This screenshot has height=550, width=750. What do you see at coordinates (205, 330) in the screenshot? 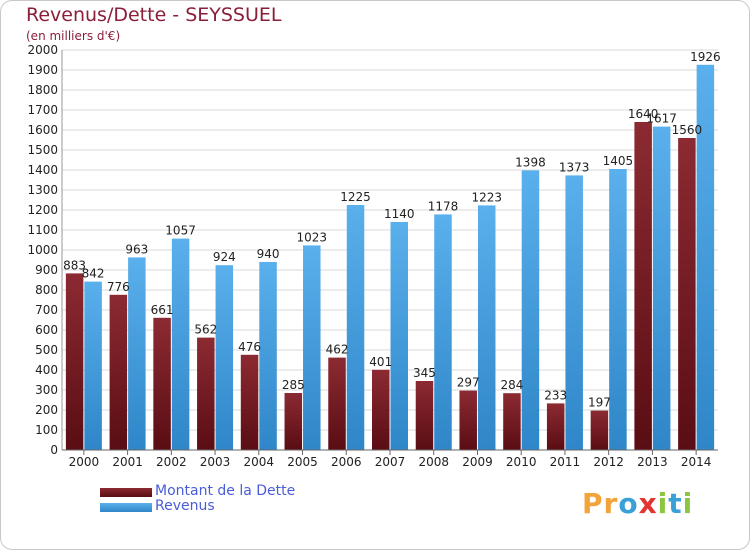
I see `label-dette: 562` at bounding box center [205, 330].